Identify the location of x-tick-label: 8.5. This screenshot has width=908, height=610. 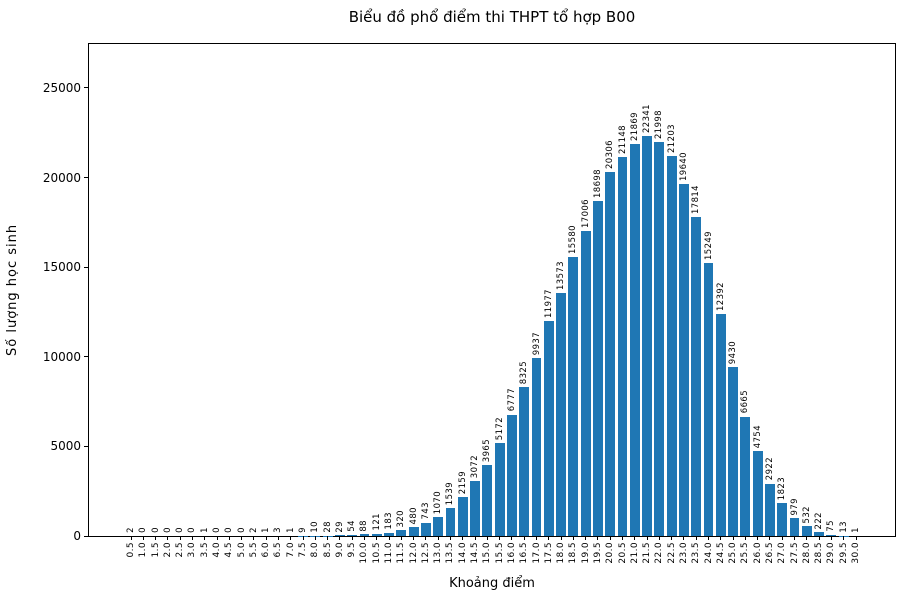
(327, 550).